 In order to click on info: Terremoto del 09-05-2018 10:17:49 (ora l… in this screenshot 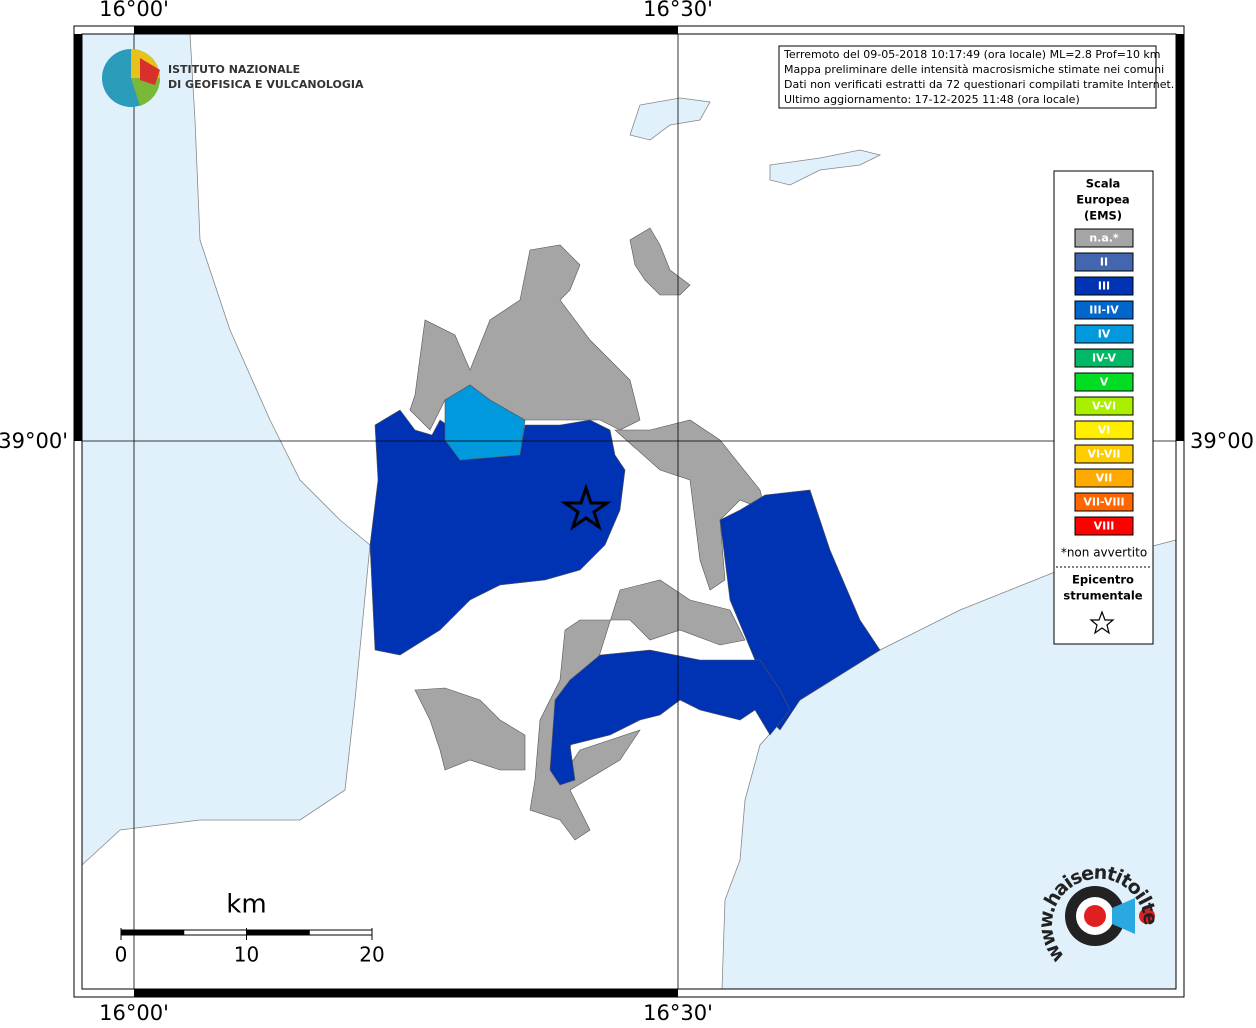, I will do `click(978, 77)`.